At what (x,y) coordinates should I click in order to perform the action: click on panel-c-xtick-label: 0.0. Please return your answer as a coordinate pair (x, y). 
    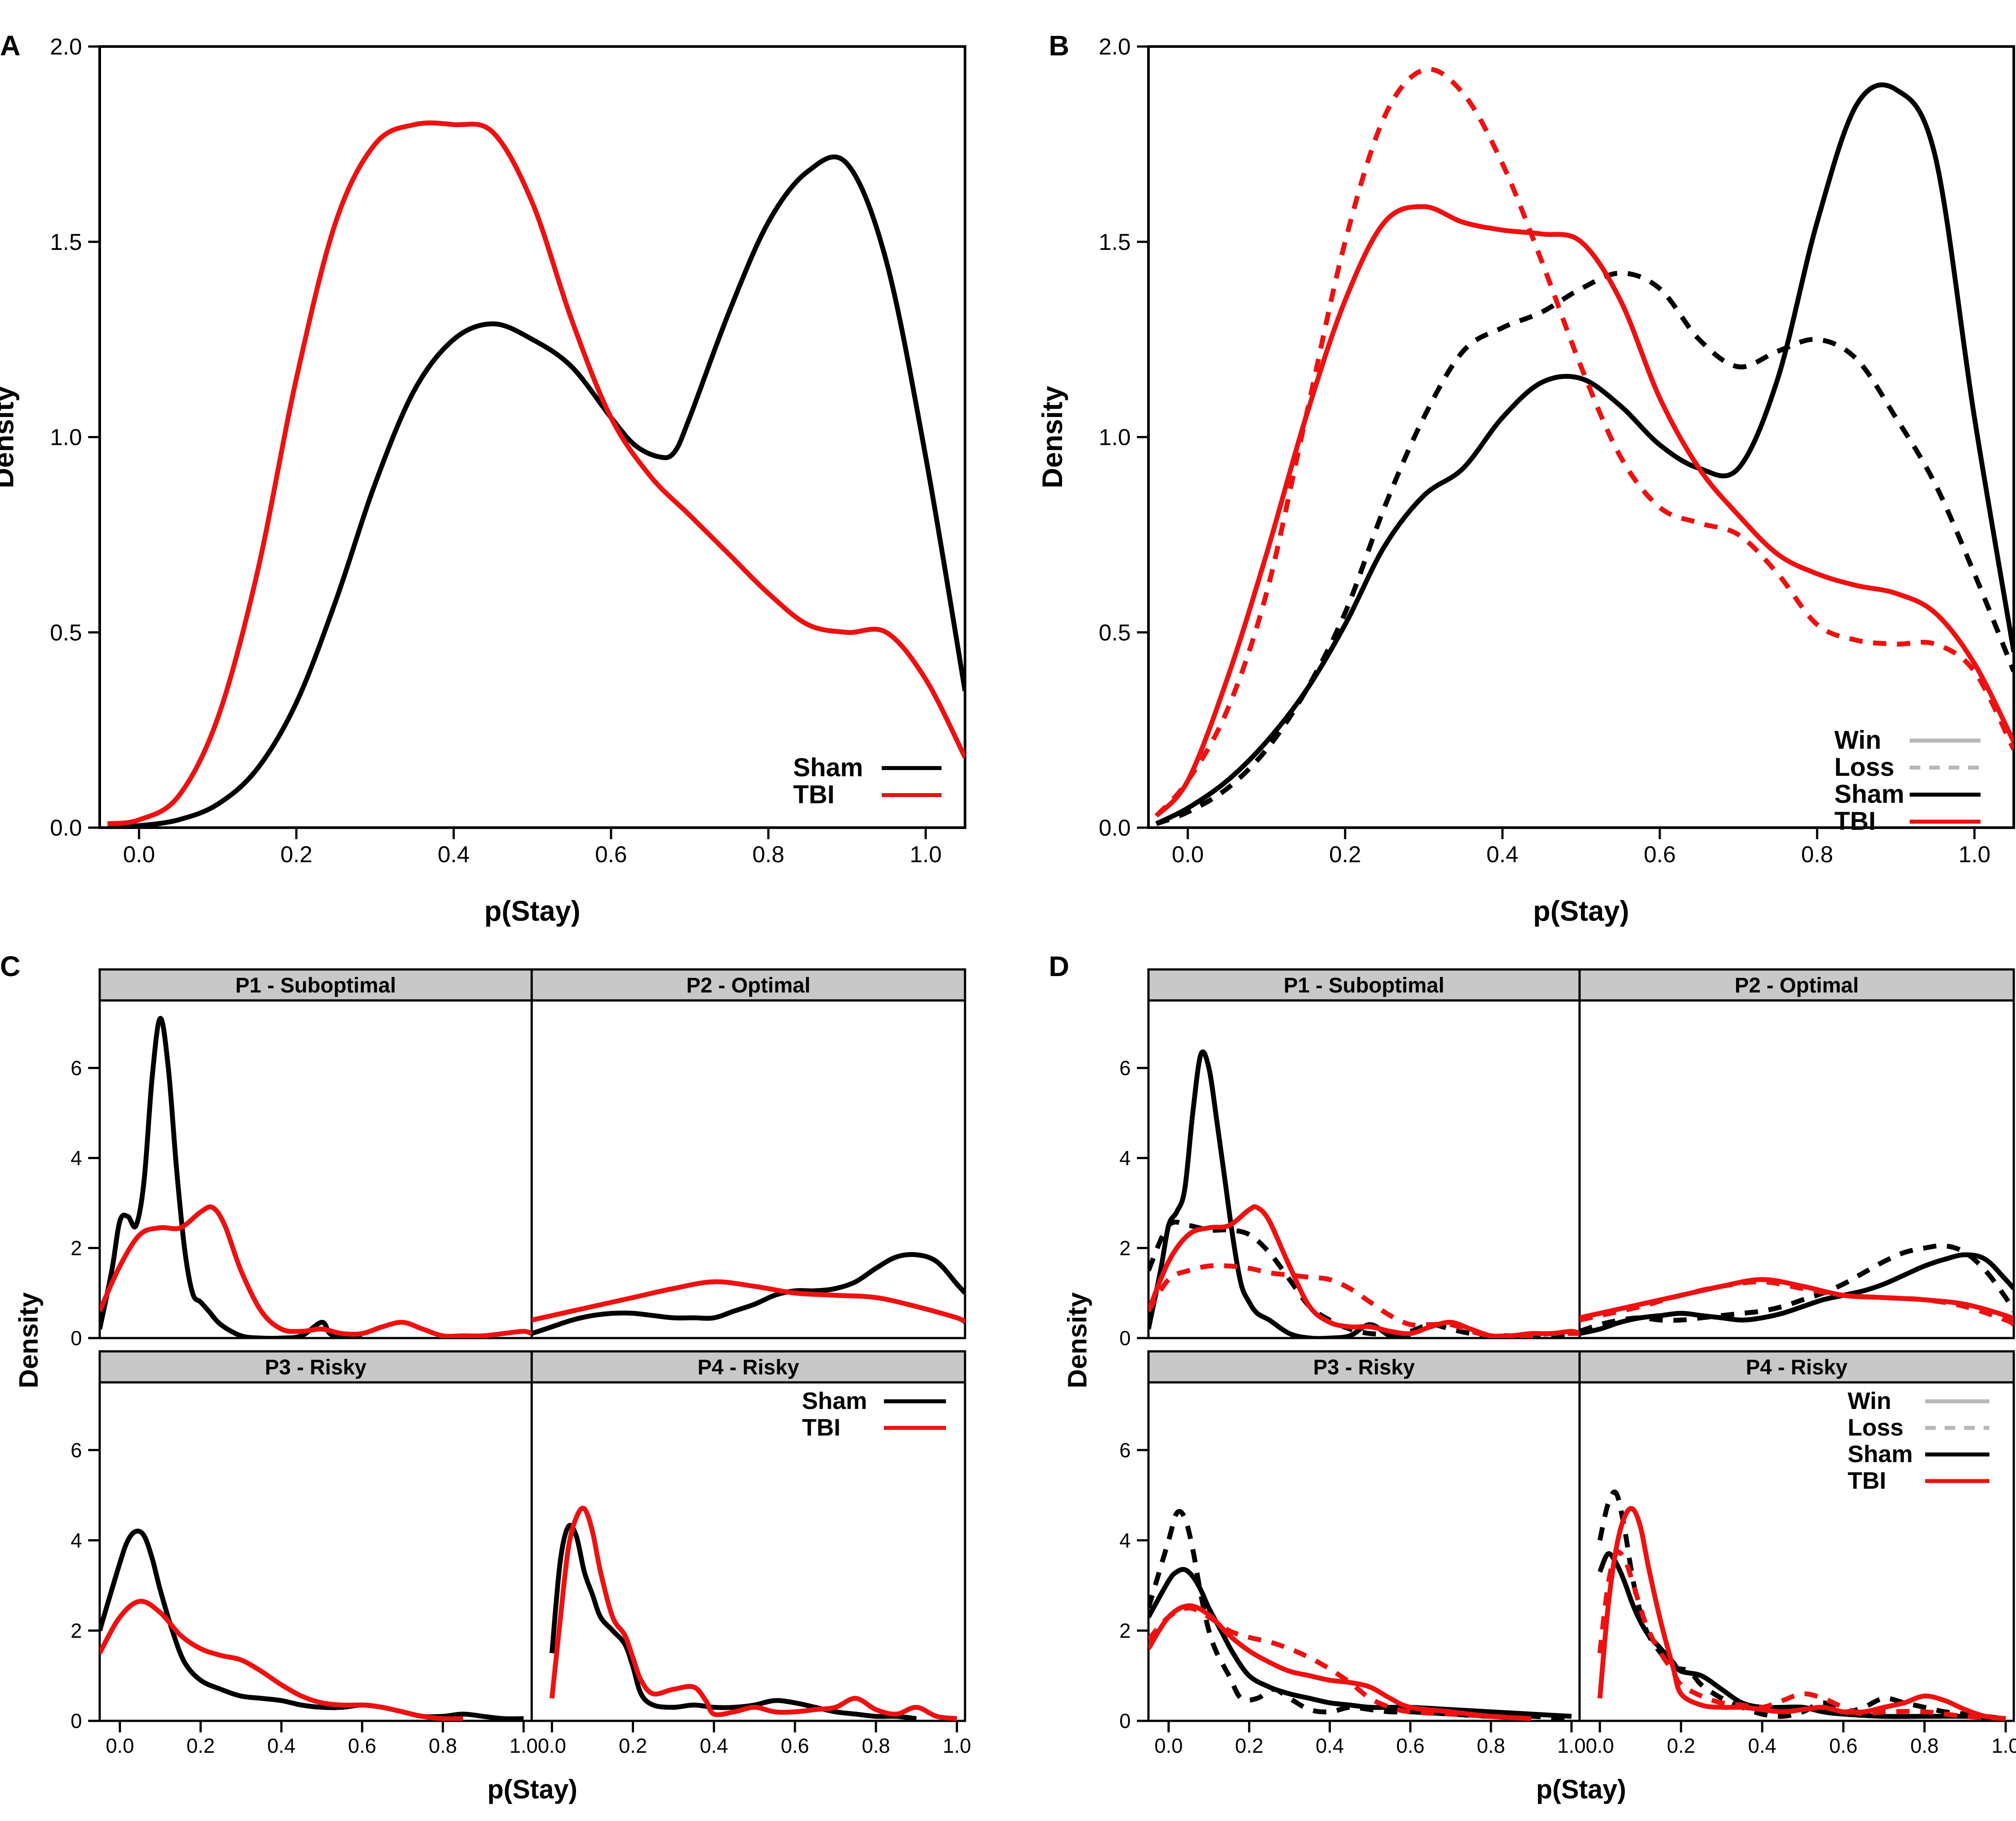
    Looking at the image, I should click on (120, 1745).